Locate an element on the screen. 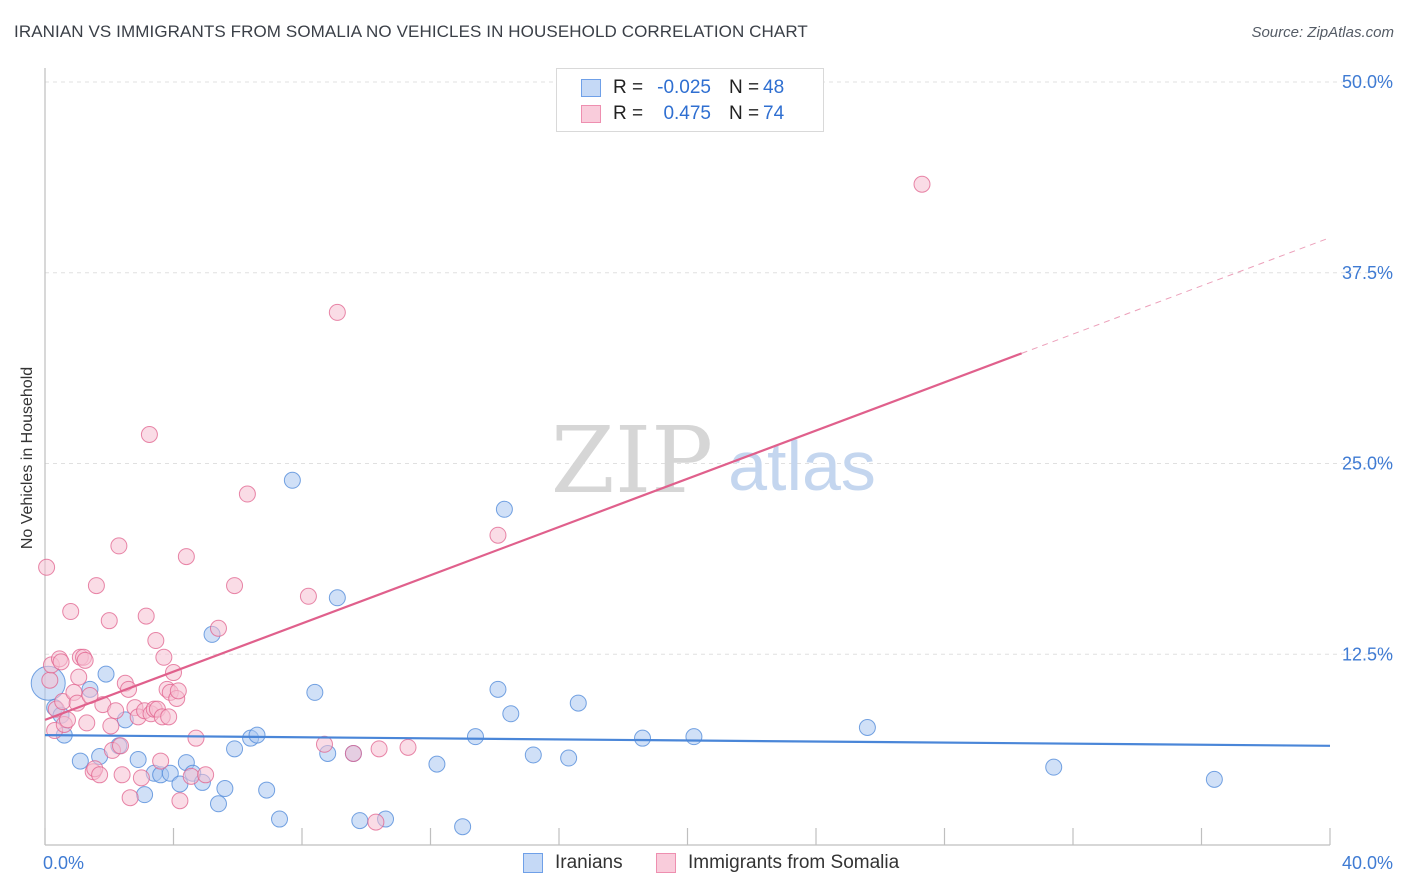 The width and height of the screenshot is (1406, 892). legend-swatch-somalia is located at coordinates (591, 114).